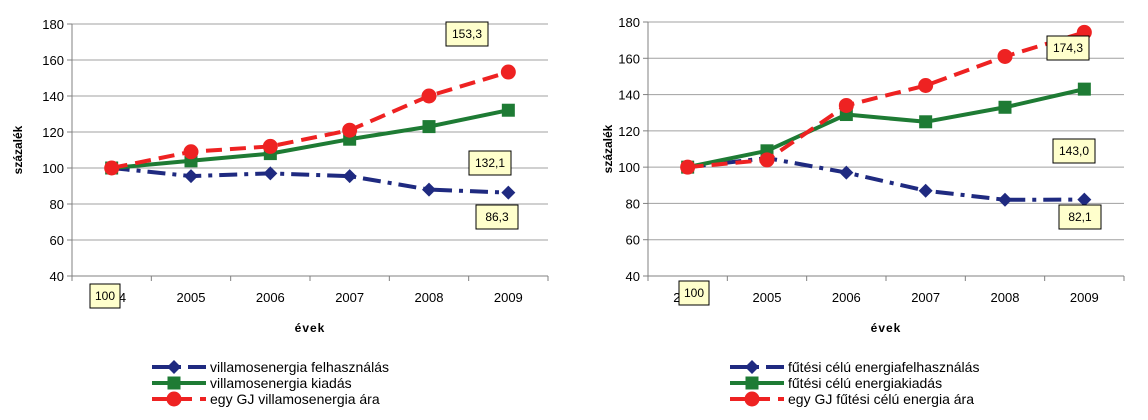  I want to click on legend-label-2: egy GJ fűtési célú energia ára, so click(881, 399).